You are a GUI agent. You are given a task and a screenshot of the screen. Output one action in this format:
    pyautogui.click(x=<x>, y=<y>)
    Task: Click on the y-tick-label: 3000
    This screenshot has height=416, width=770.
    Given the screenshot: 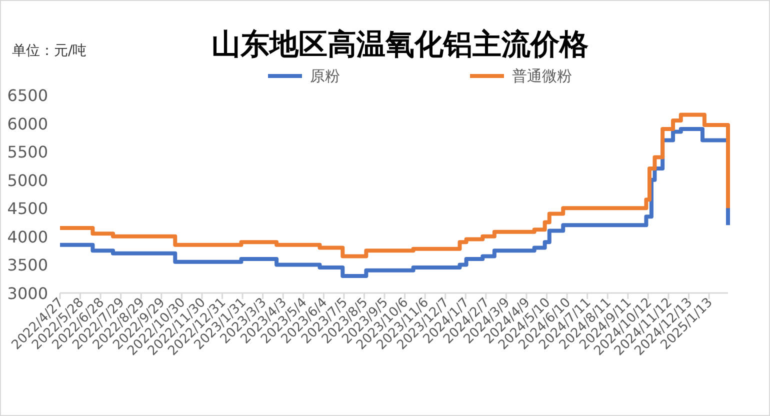 What is the action you would take?
    pyautogui.click(x=27, y=293)
    